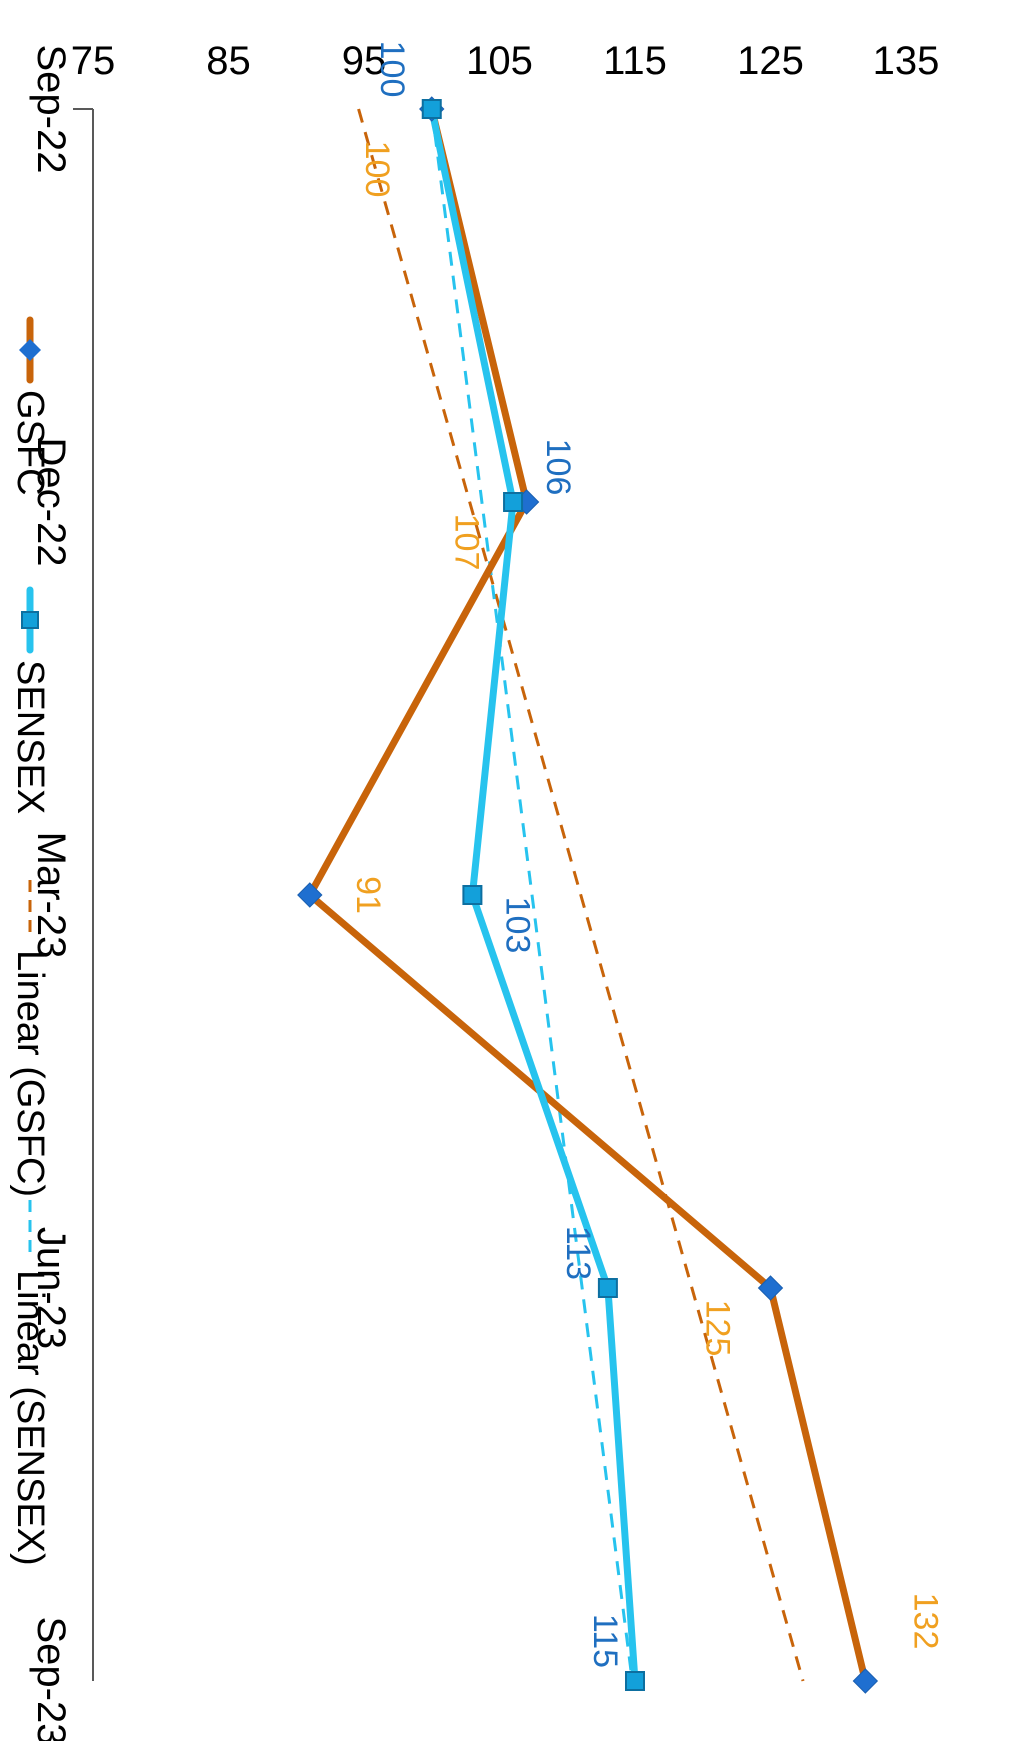 Image resolution: width=1034 pixels, height=1741 pixels. What do you see at coordinates (578, 1253) in the screenshot?
I see `data-label: 113` at bounding box center [578, 1253].